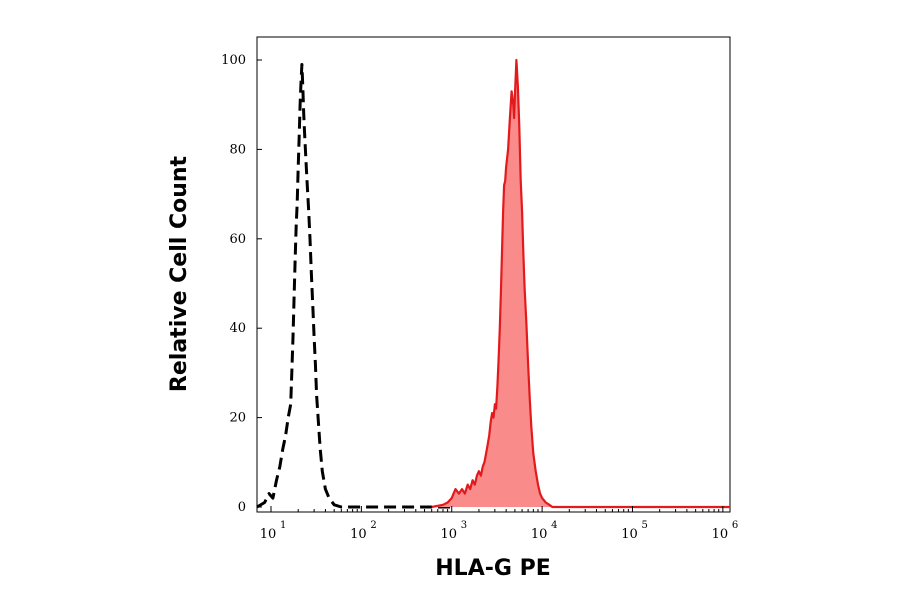  What do you see at coordinates (283, 525) in the screenshot?
I see `x-tick-exponent: 1` at bounding box center [283, 525].